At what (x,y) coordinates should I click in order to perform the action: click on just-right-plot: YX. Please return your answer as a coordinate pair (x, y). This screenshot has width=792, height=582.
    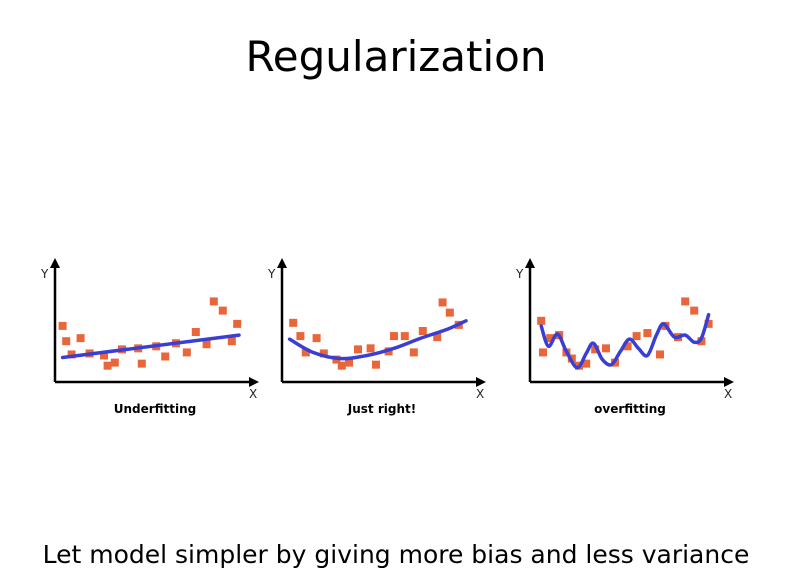
    Looking at the image, I should click on (376, 329).